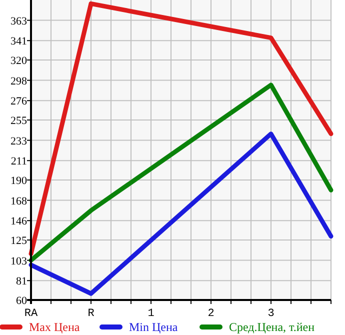  Describe the element at coordinates (19, 21) in the screenshot. I see `y-tick-label: 363` at that location.